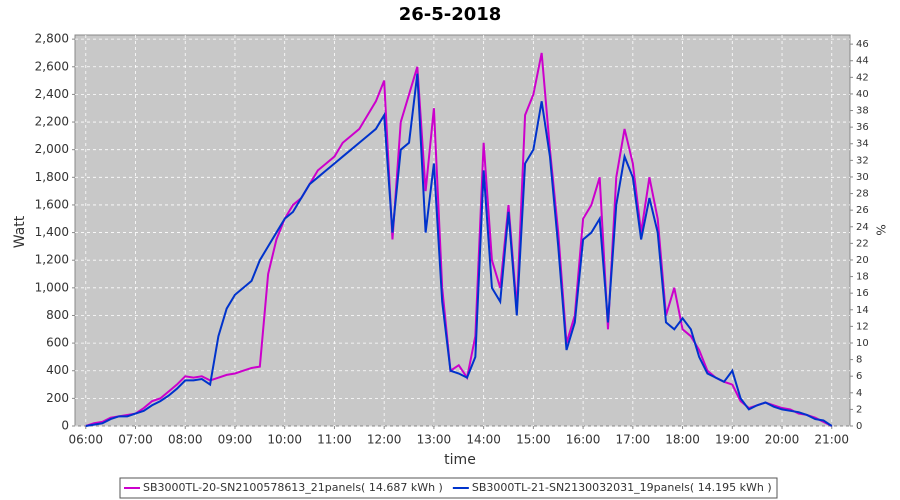 The width and height of the screenshot is (900, 500). Describe the element at coordinates (859, 426) in the screenshot. I see `y2-tick-label: 0` at that location.